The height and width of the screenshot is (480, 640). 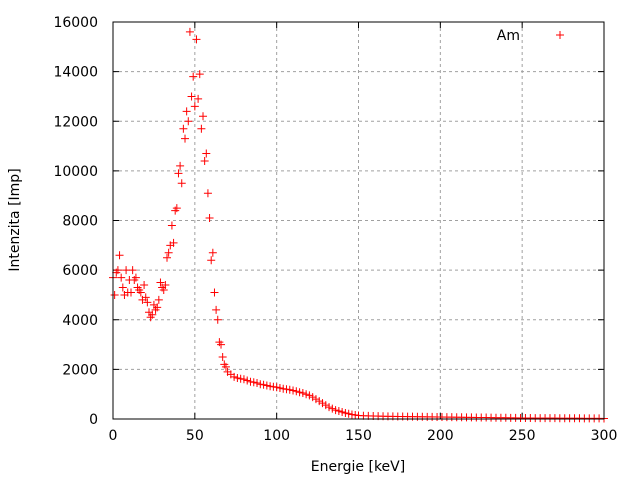 What do you see at coordinates (358, 467) in the screenshot?
I see `x-axis-label: Energie [keV]` at bounding box center [358, 467].